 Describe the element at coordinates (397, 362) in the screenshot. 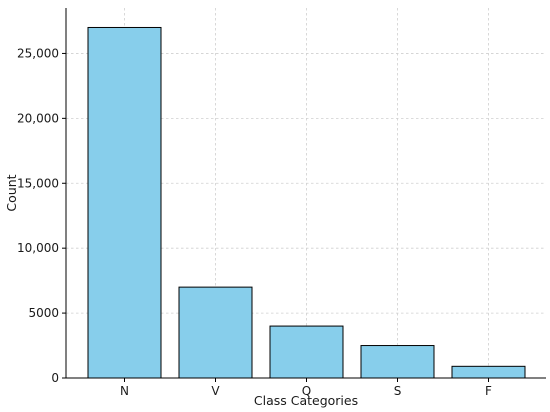

I see `bar-S` at that location.